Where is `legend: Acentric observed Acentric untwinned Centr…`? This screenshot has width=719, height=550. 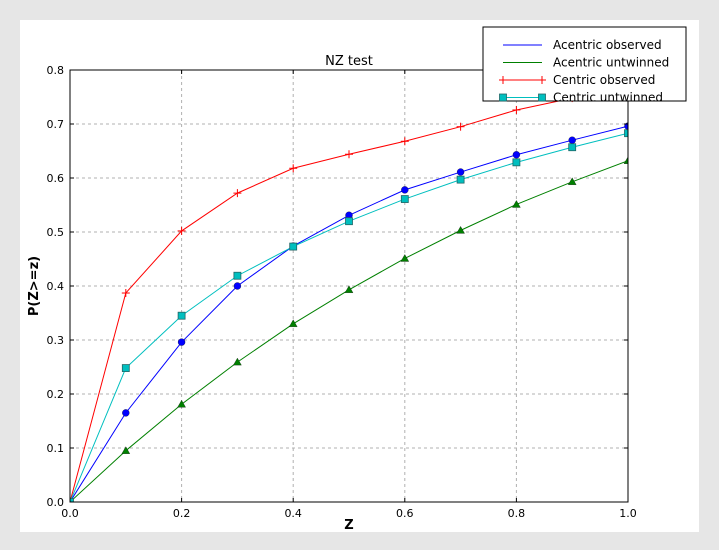 legend: Acentric observed Acentric untwinned Centr… is located at coordinates (584, 65).